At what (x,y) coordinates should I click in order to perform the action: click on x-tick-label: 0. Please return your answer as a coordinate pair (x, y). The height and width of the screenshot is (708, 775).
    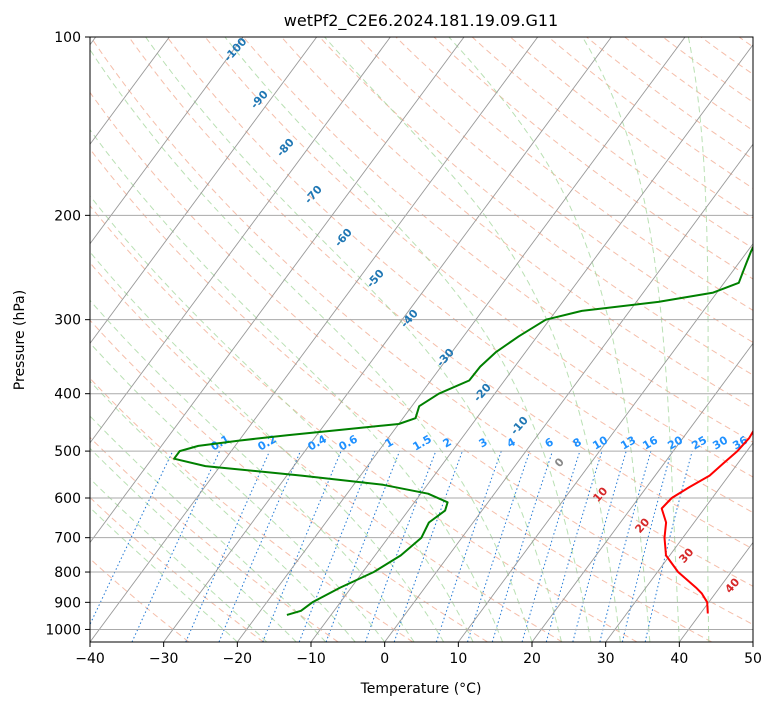
    Looking at the image, I should click on (384, 659).